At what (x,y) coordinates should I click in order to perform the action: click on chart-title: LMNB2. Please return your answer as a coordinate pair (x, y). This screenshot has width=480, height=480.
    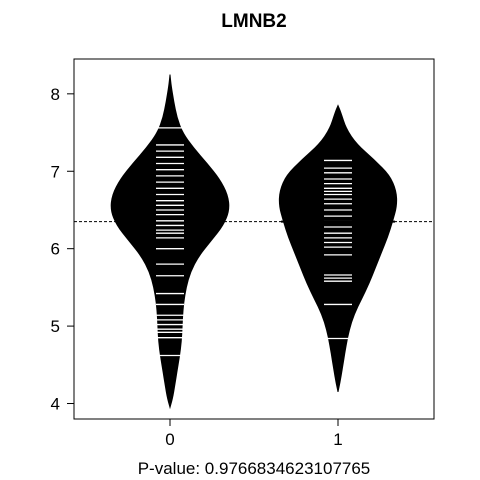
    Looking at the image, I should click on (253, 21).